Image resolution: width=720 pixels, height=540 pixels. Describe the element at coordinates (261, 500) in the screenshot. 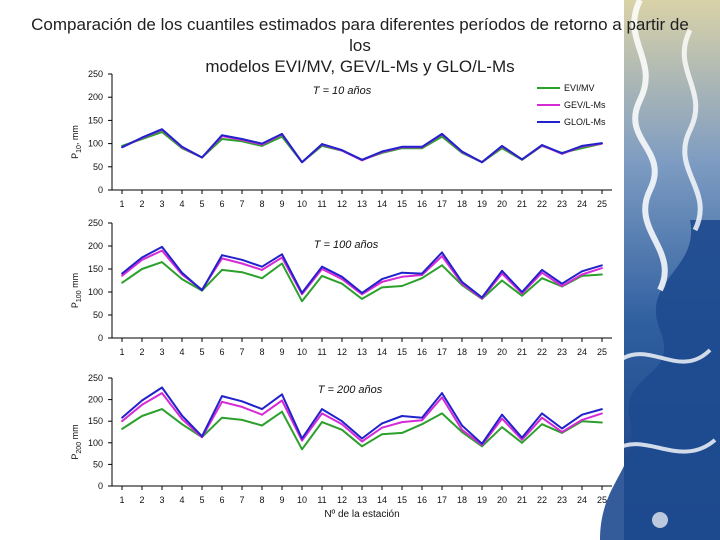

I see `x-tick-label: 8` at that location.